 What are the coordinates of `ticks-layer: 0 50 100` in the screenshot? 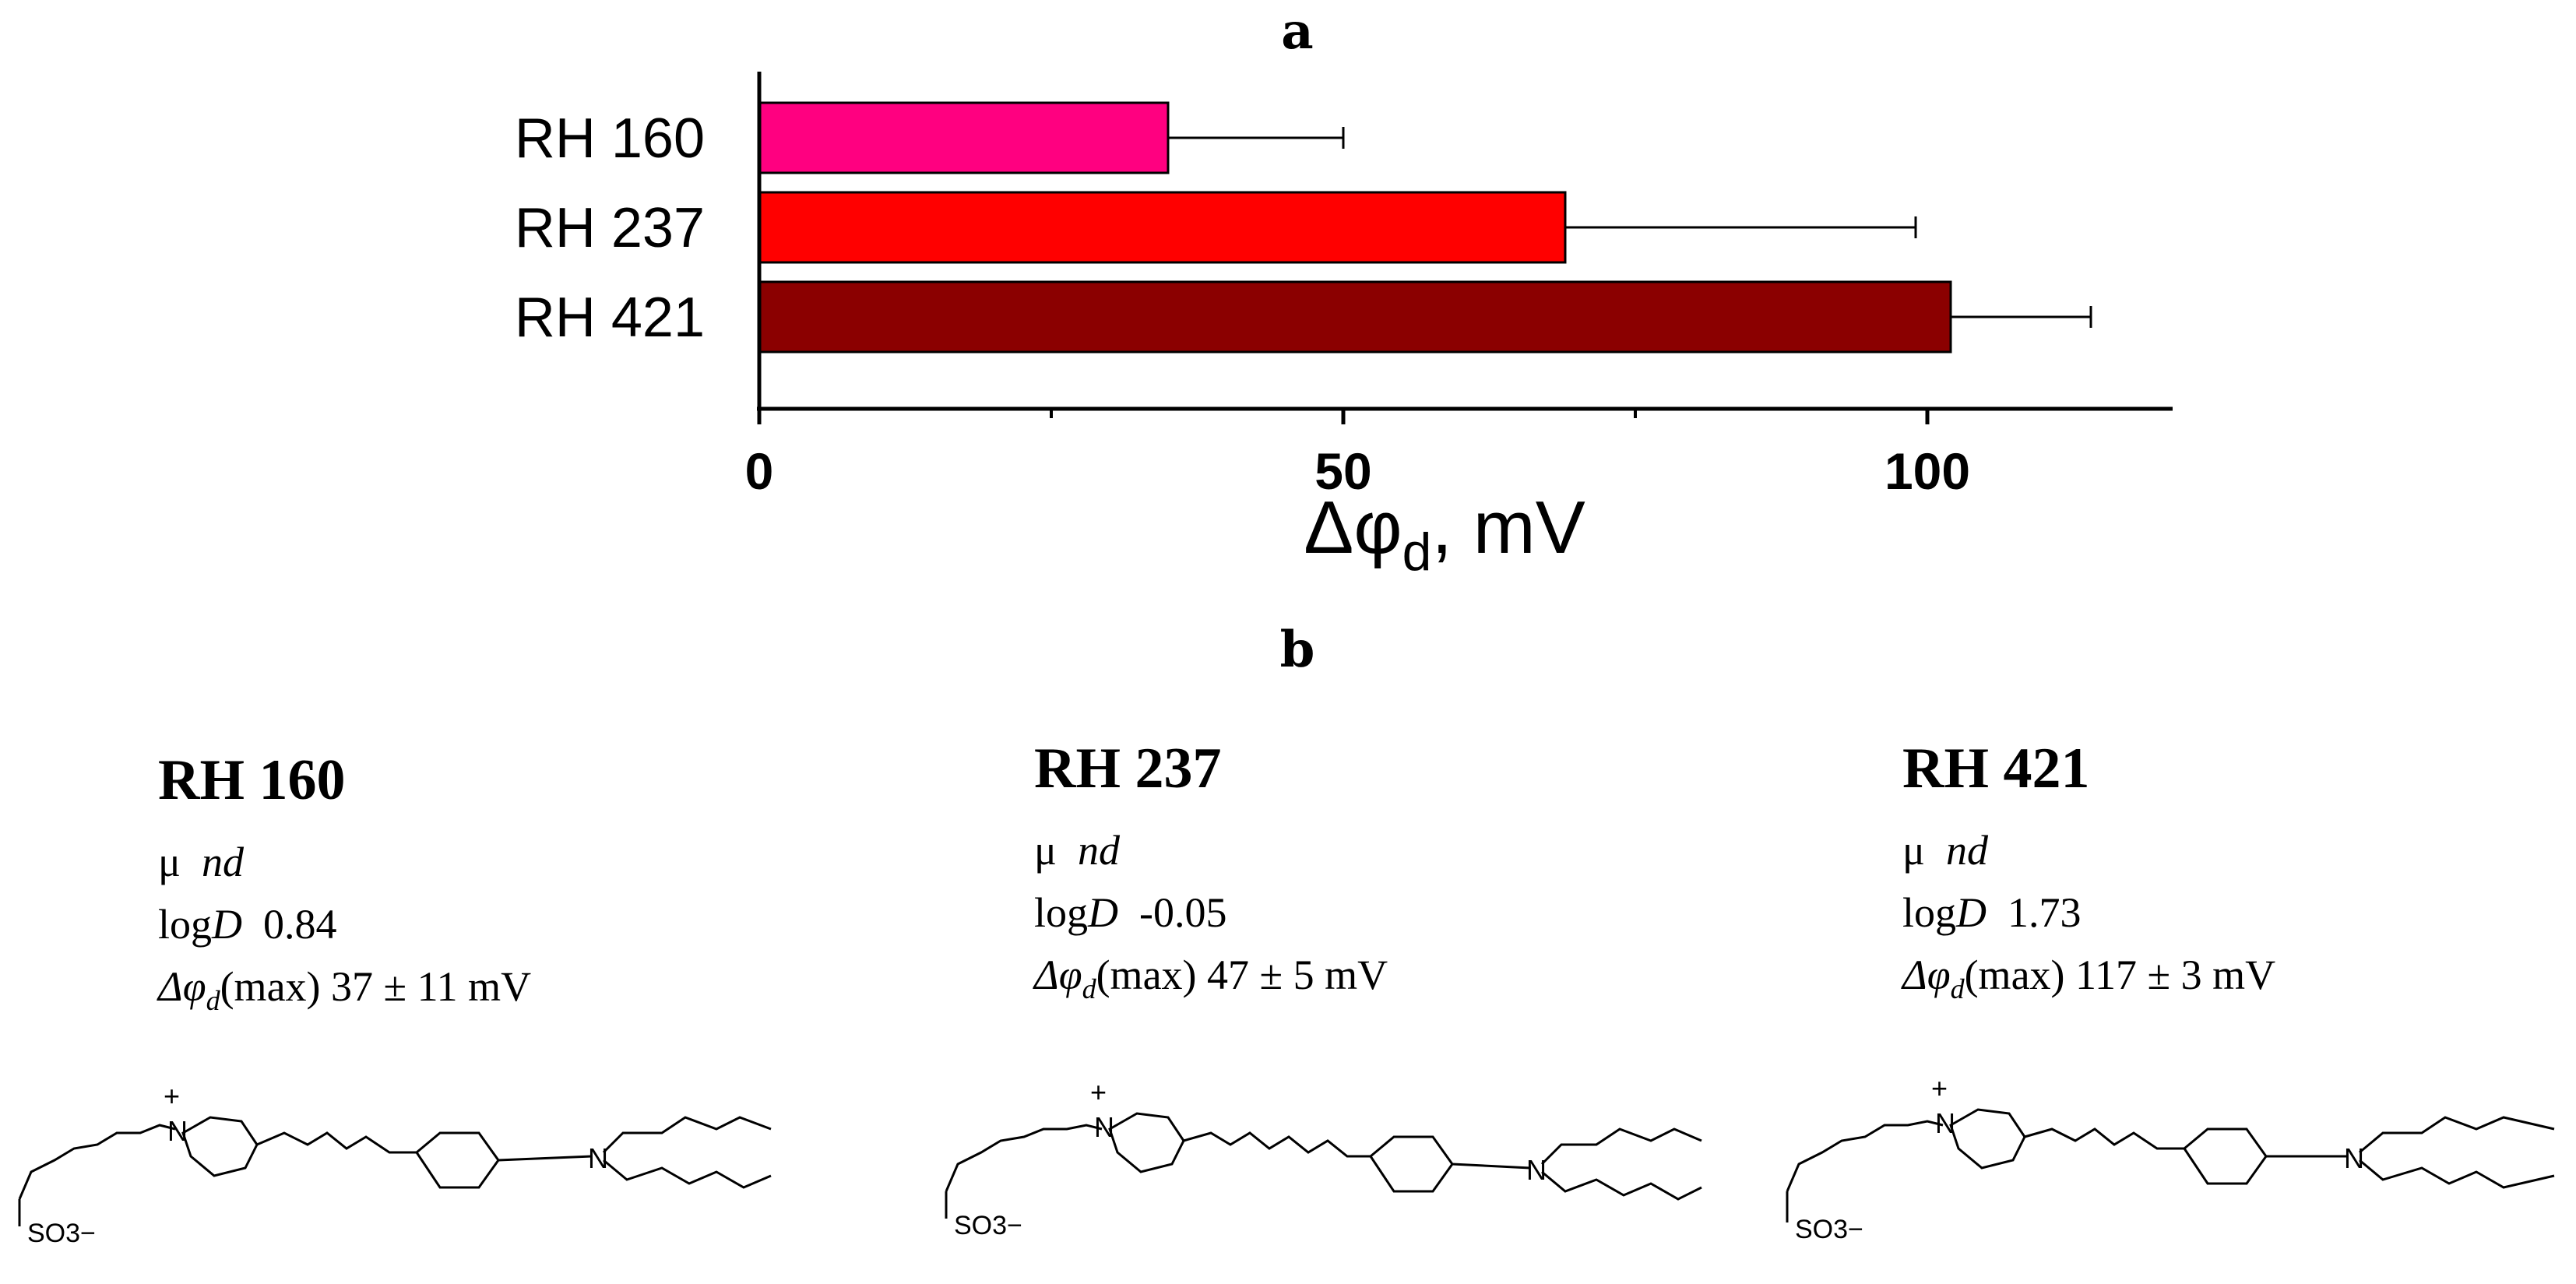 It's located at (1357, 454).